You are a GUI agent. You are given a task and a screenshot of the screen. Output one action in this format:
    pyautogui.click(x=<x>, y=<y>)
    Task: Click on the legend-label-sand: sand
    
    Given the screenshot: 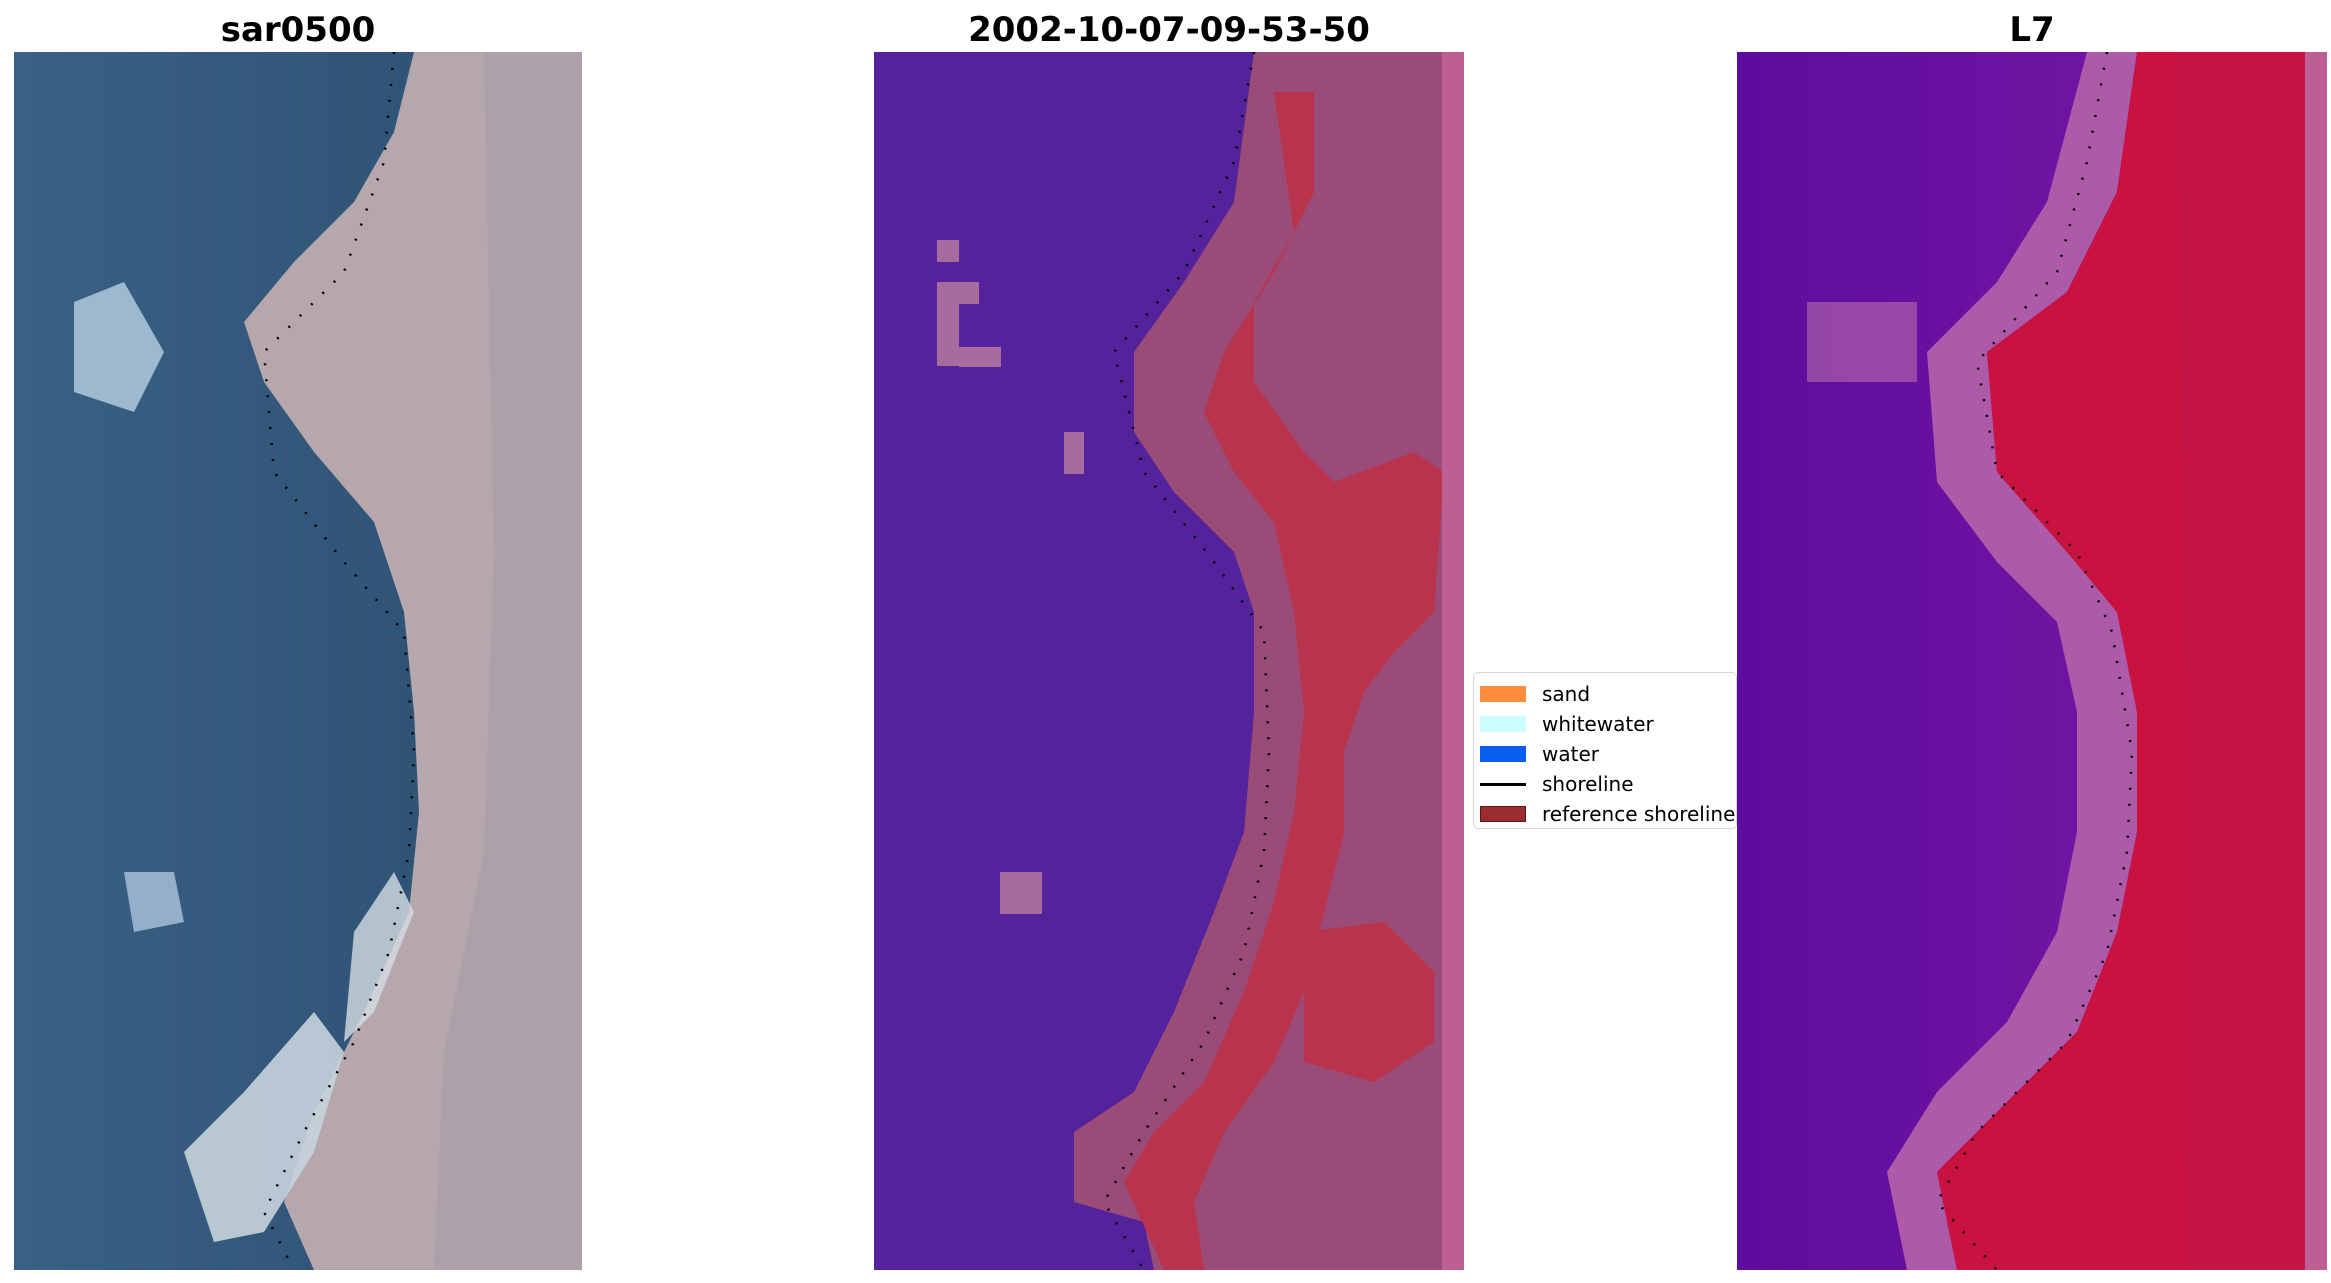 What is the action you would take?
    pyautogui.click(x=1566, y=694)
    